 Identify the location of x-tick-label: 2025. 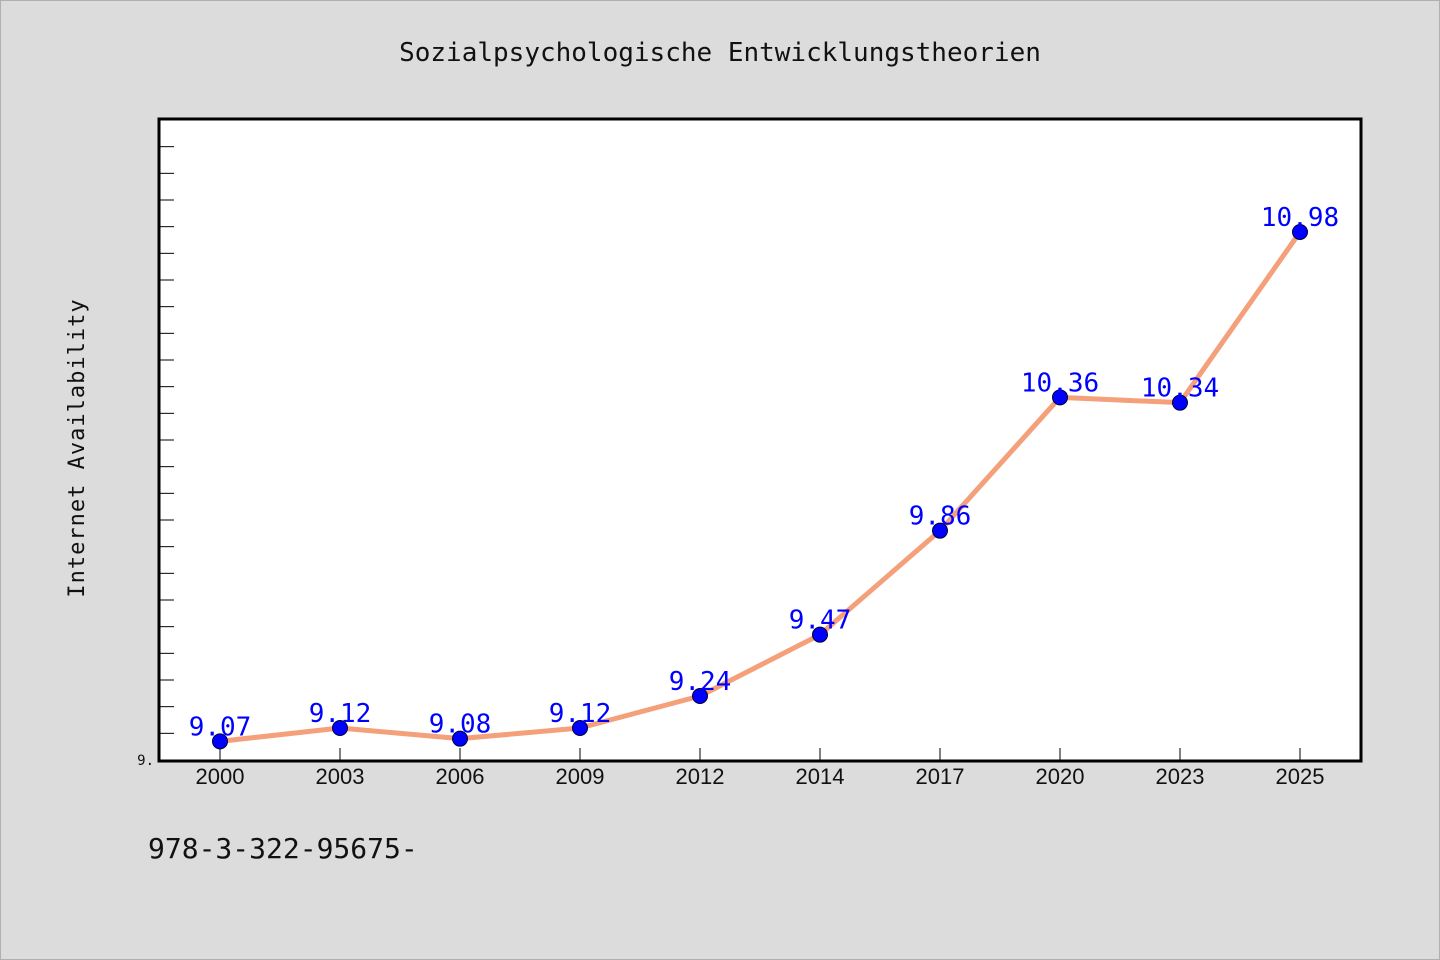
(1300, 776).